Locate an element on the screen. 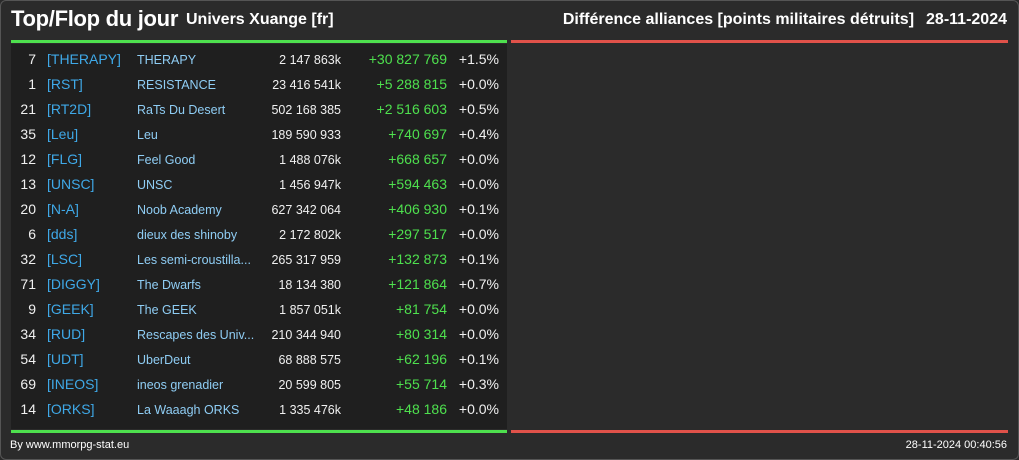 This screenshot has width=1019, height=460. alliance-points: 68 888 575 is located at coordinates (309, 360).